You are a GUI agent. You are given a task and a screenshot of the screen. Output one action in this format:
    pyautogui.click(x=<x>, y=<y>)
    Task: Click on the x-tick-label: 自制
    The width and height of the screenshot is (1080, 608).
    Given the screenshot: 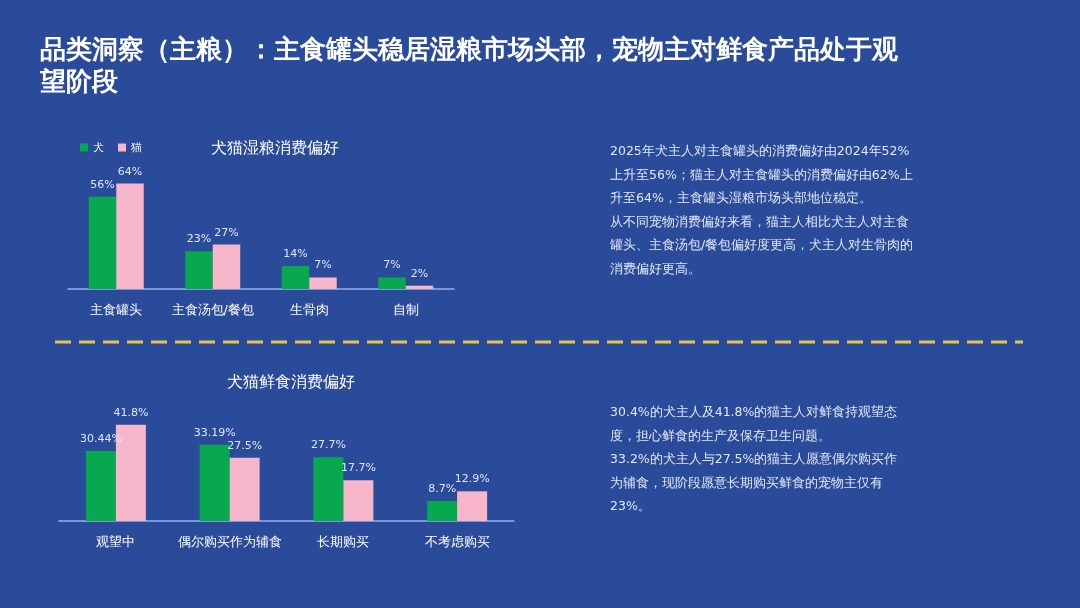 What is the action you would take?
    pyautogui.click(x=405, y=309)
    